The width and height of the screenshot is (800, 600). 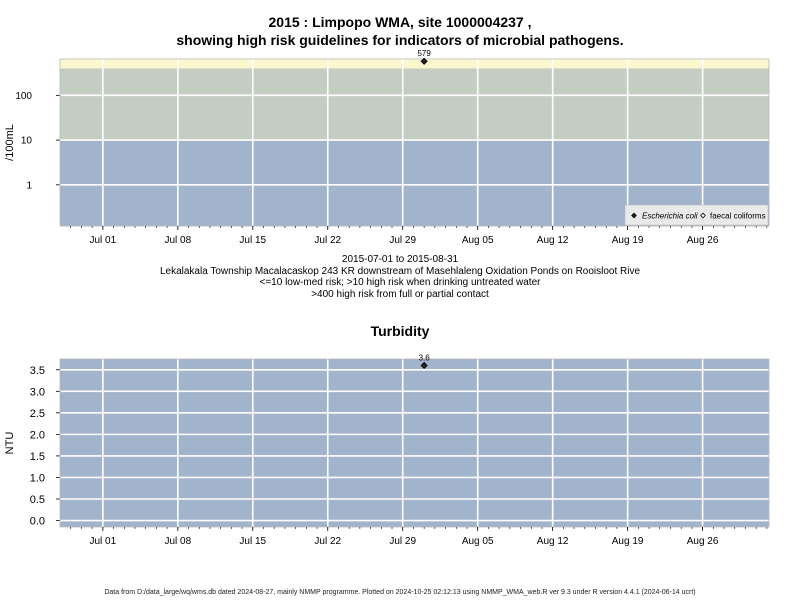 I want to click on chart1-legend-marker-e-coli, so click(x=634, y=215).